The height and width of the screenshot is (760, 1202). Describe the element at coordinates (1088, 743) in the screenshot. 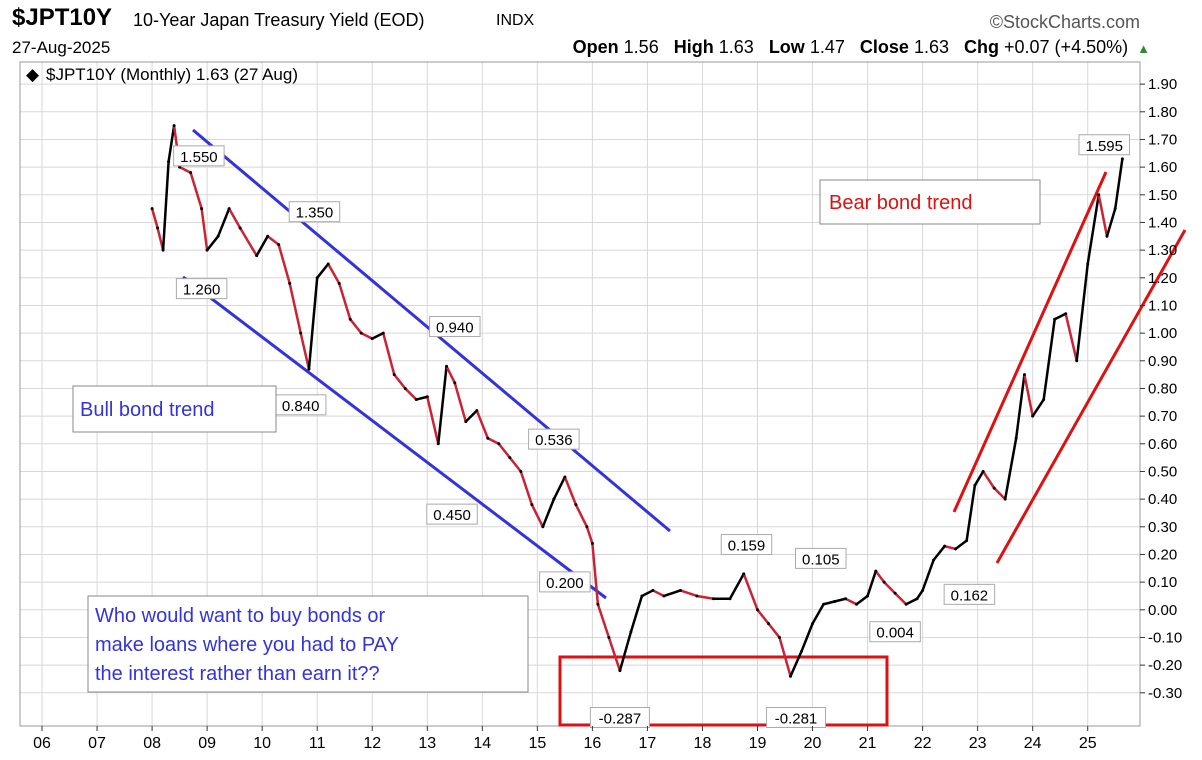

I see `x-tick-label: 25` at that location.